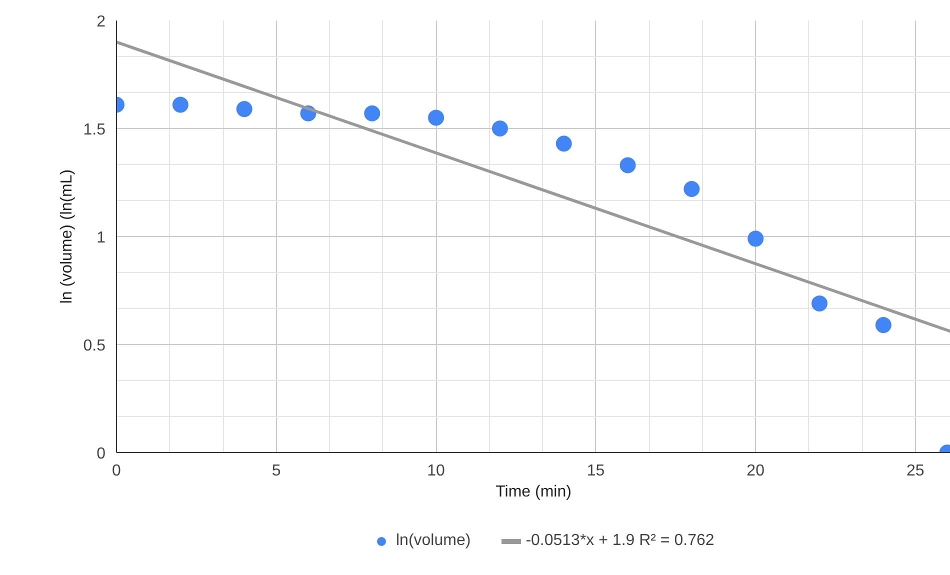 Image resolution: width=950 pixels, height=575 pixels. What do you see at coordinates (620, 541) in the screenshot?
I see `legend-label: -0.0513*x + 1.9 R² = 0.762` at bounding box center [620, 541].